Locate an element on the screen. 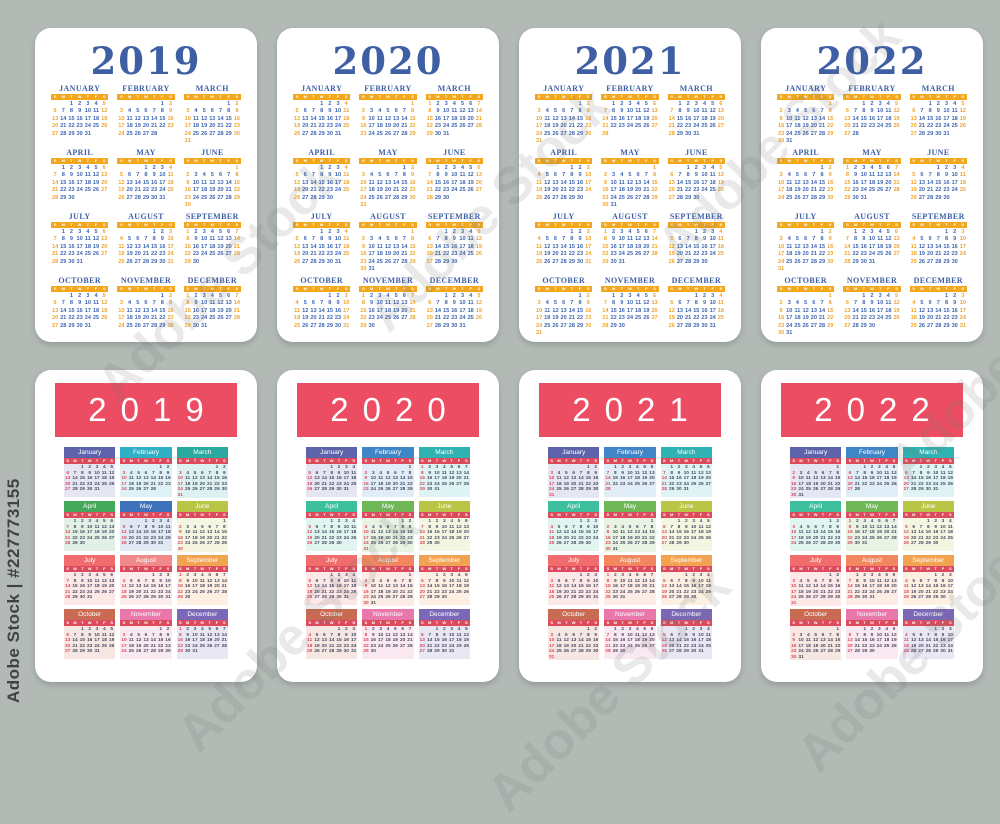 The image size is (1000, 824). day-cell: 11 is located at coordinates (202, 581).